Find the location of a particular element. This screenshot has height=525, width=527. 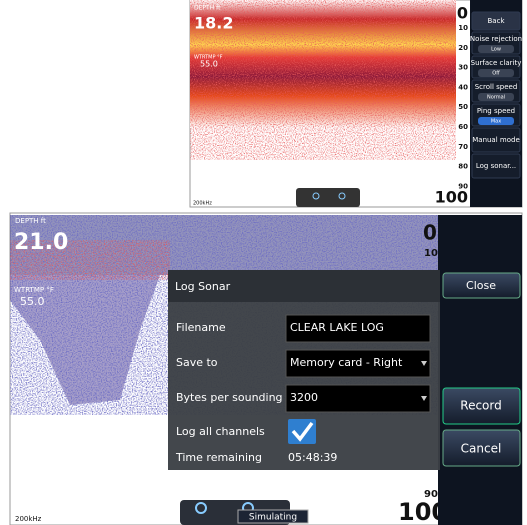

scale-label: 40 is located at coordinates (463, 87).